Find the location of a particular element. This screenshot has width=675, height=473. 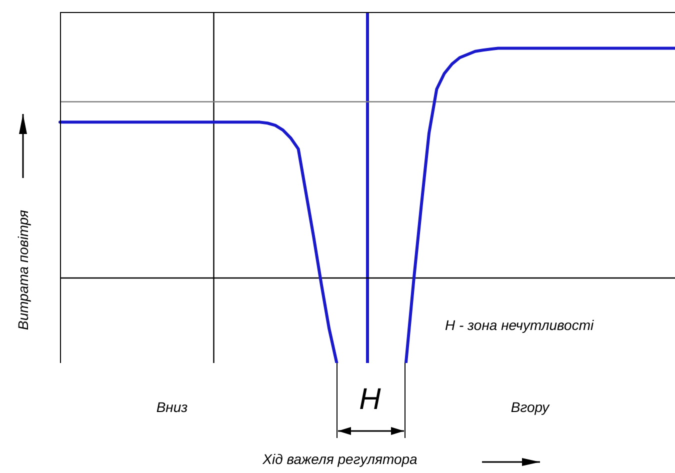

text: Хід важеля регулятора is located at coordinates (340, 459).